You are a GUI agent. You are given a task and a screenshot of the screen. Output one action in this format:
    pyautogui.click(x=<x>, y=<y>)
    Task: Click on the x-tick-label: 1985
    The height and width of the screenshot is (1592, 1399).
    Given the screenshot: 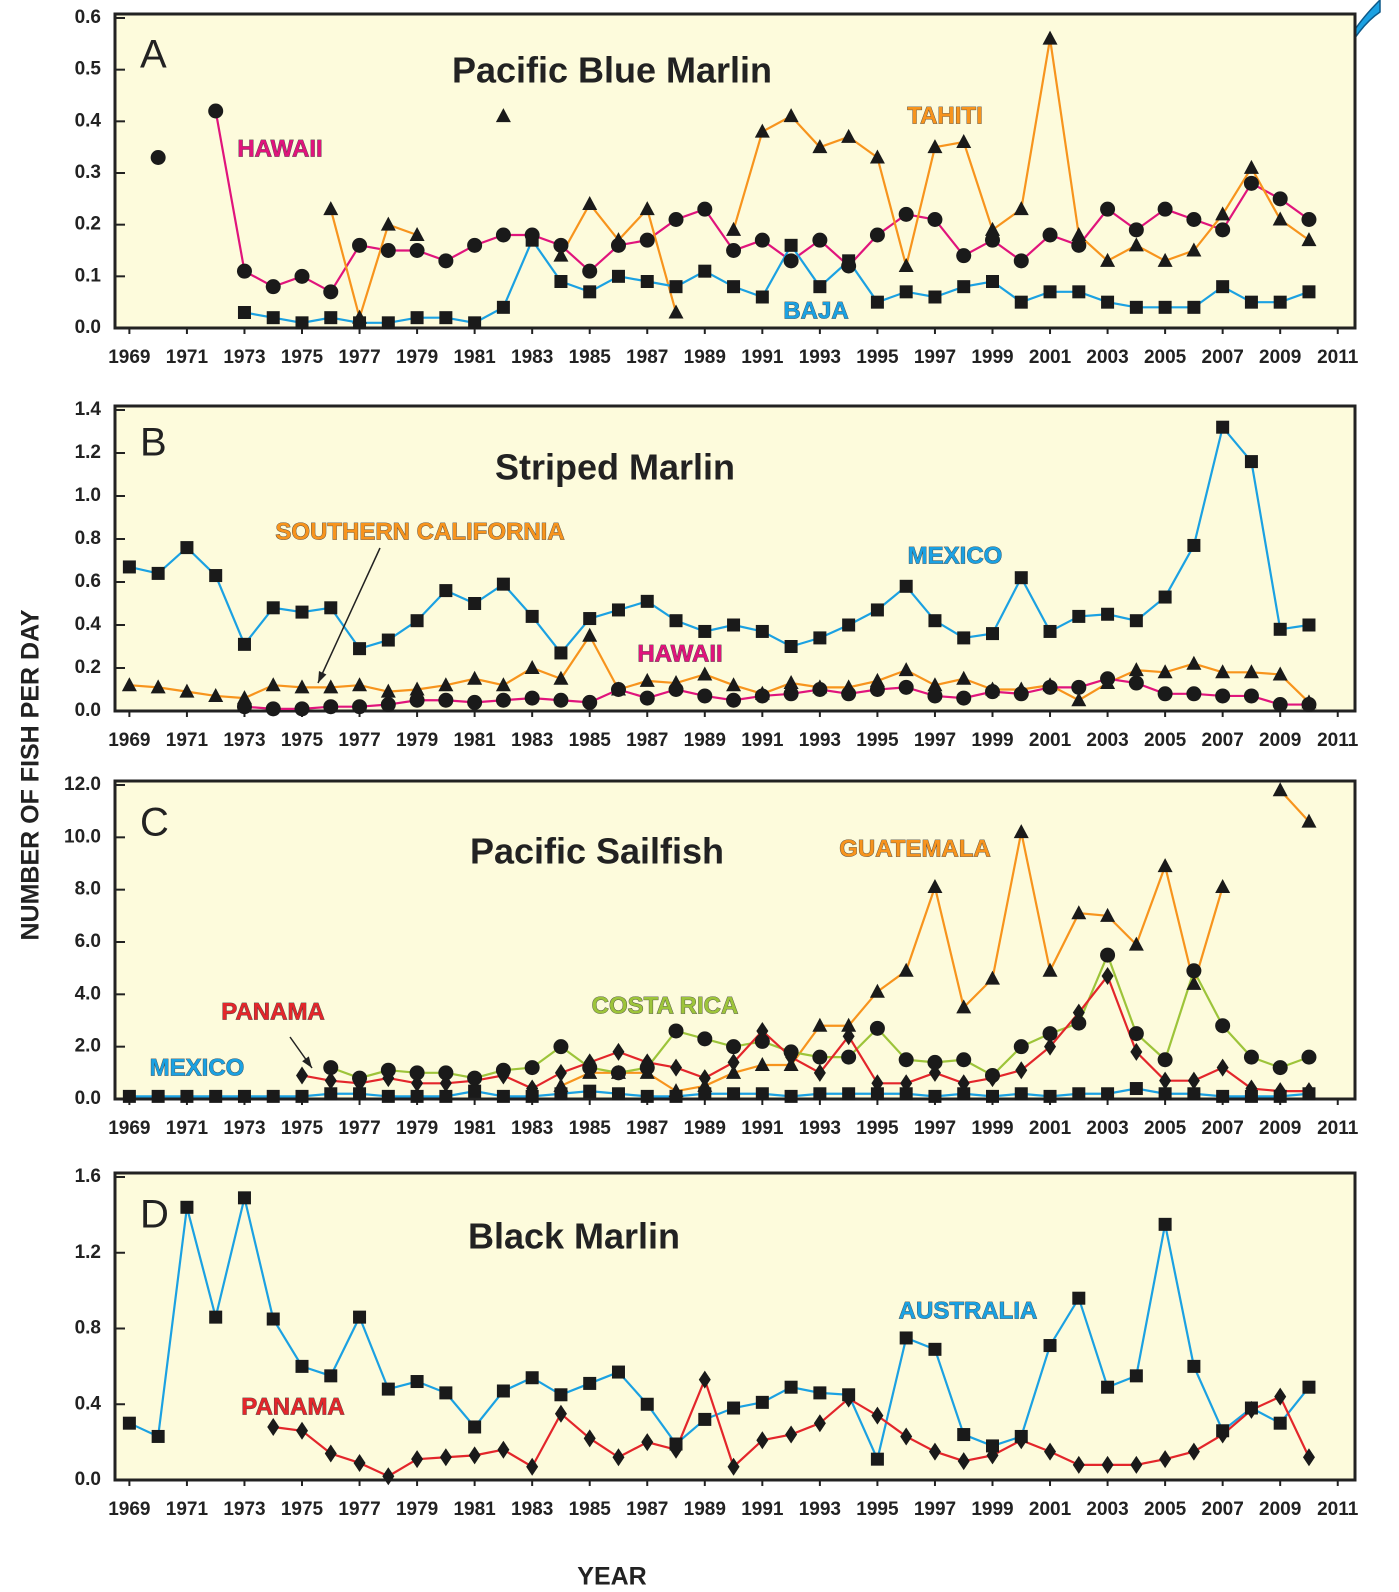 What is the action you would take?
    pyautogui.click(x=590, y=740)
    